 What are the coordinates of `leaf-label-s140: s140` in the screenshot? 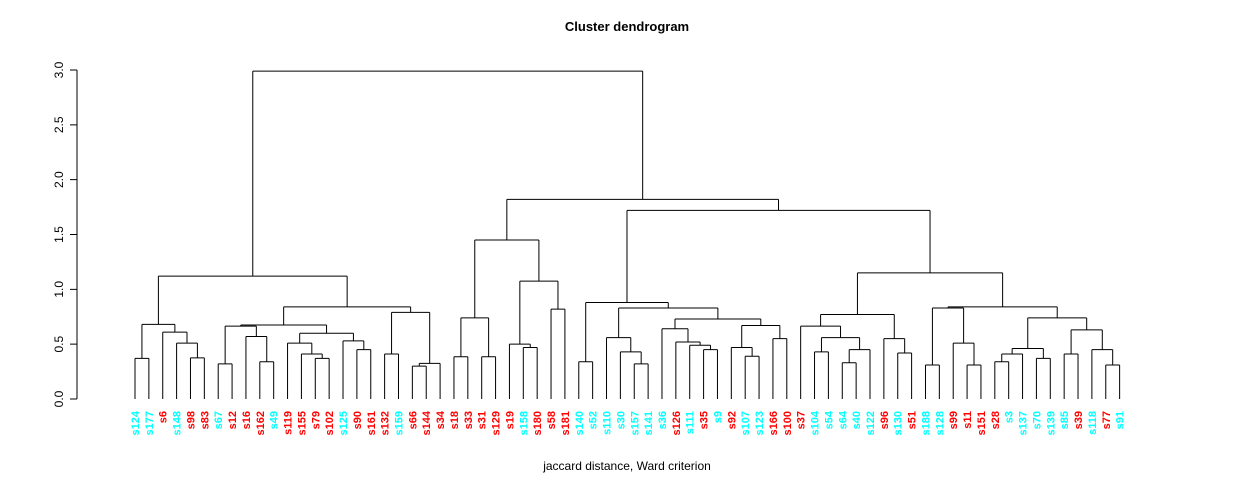 It's located at (580, 423).